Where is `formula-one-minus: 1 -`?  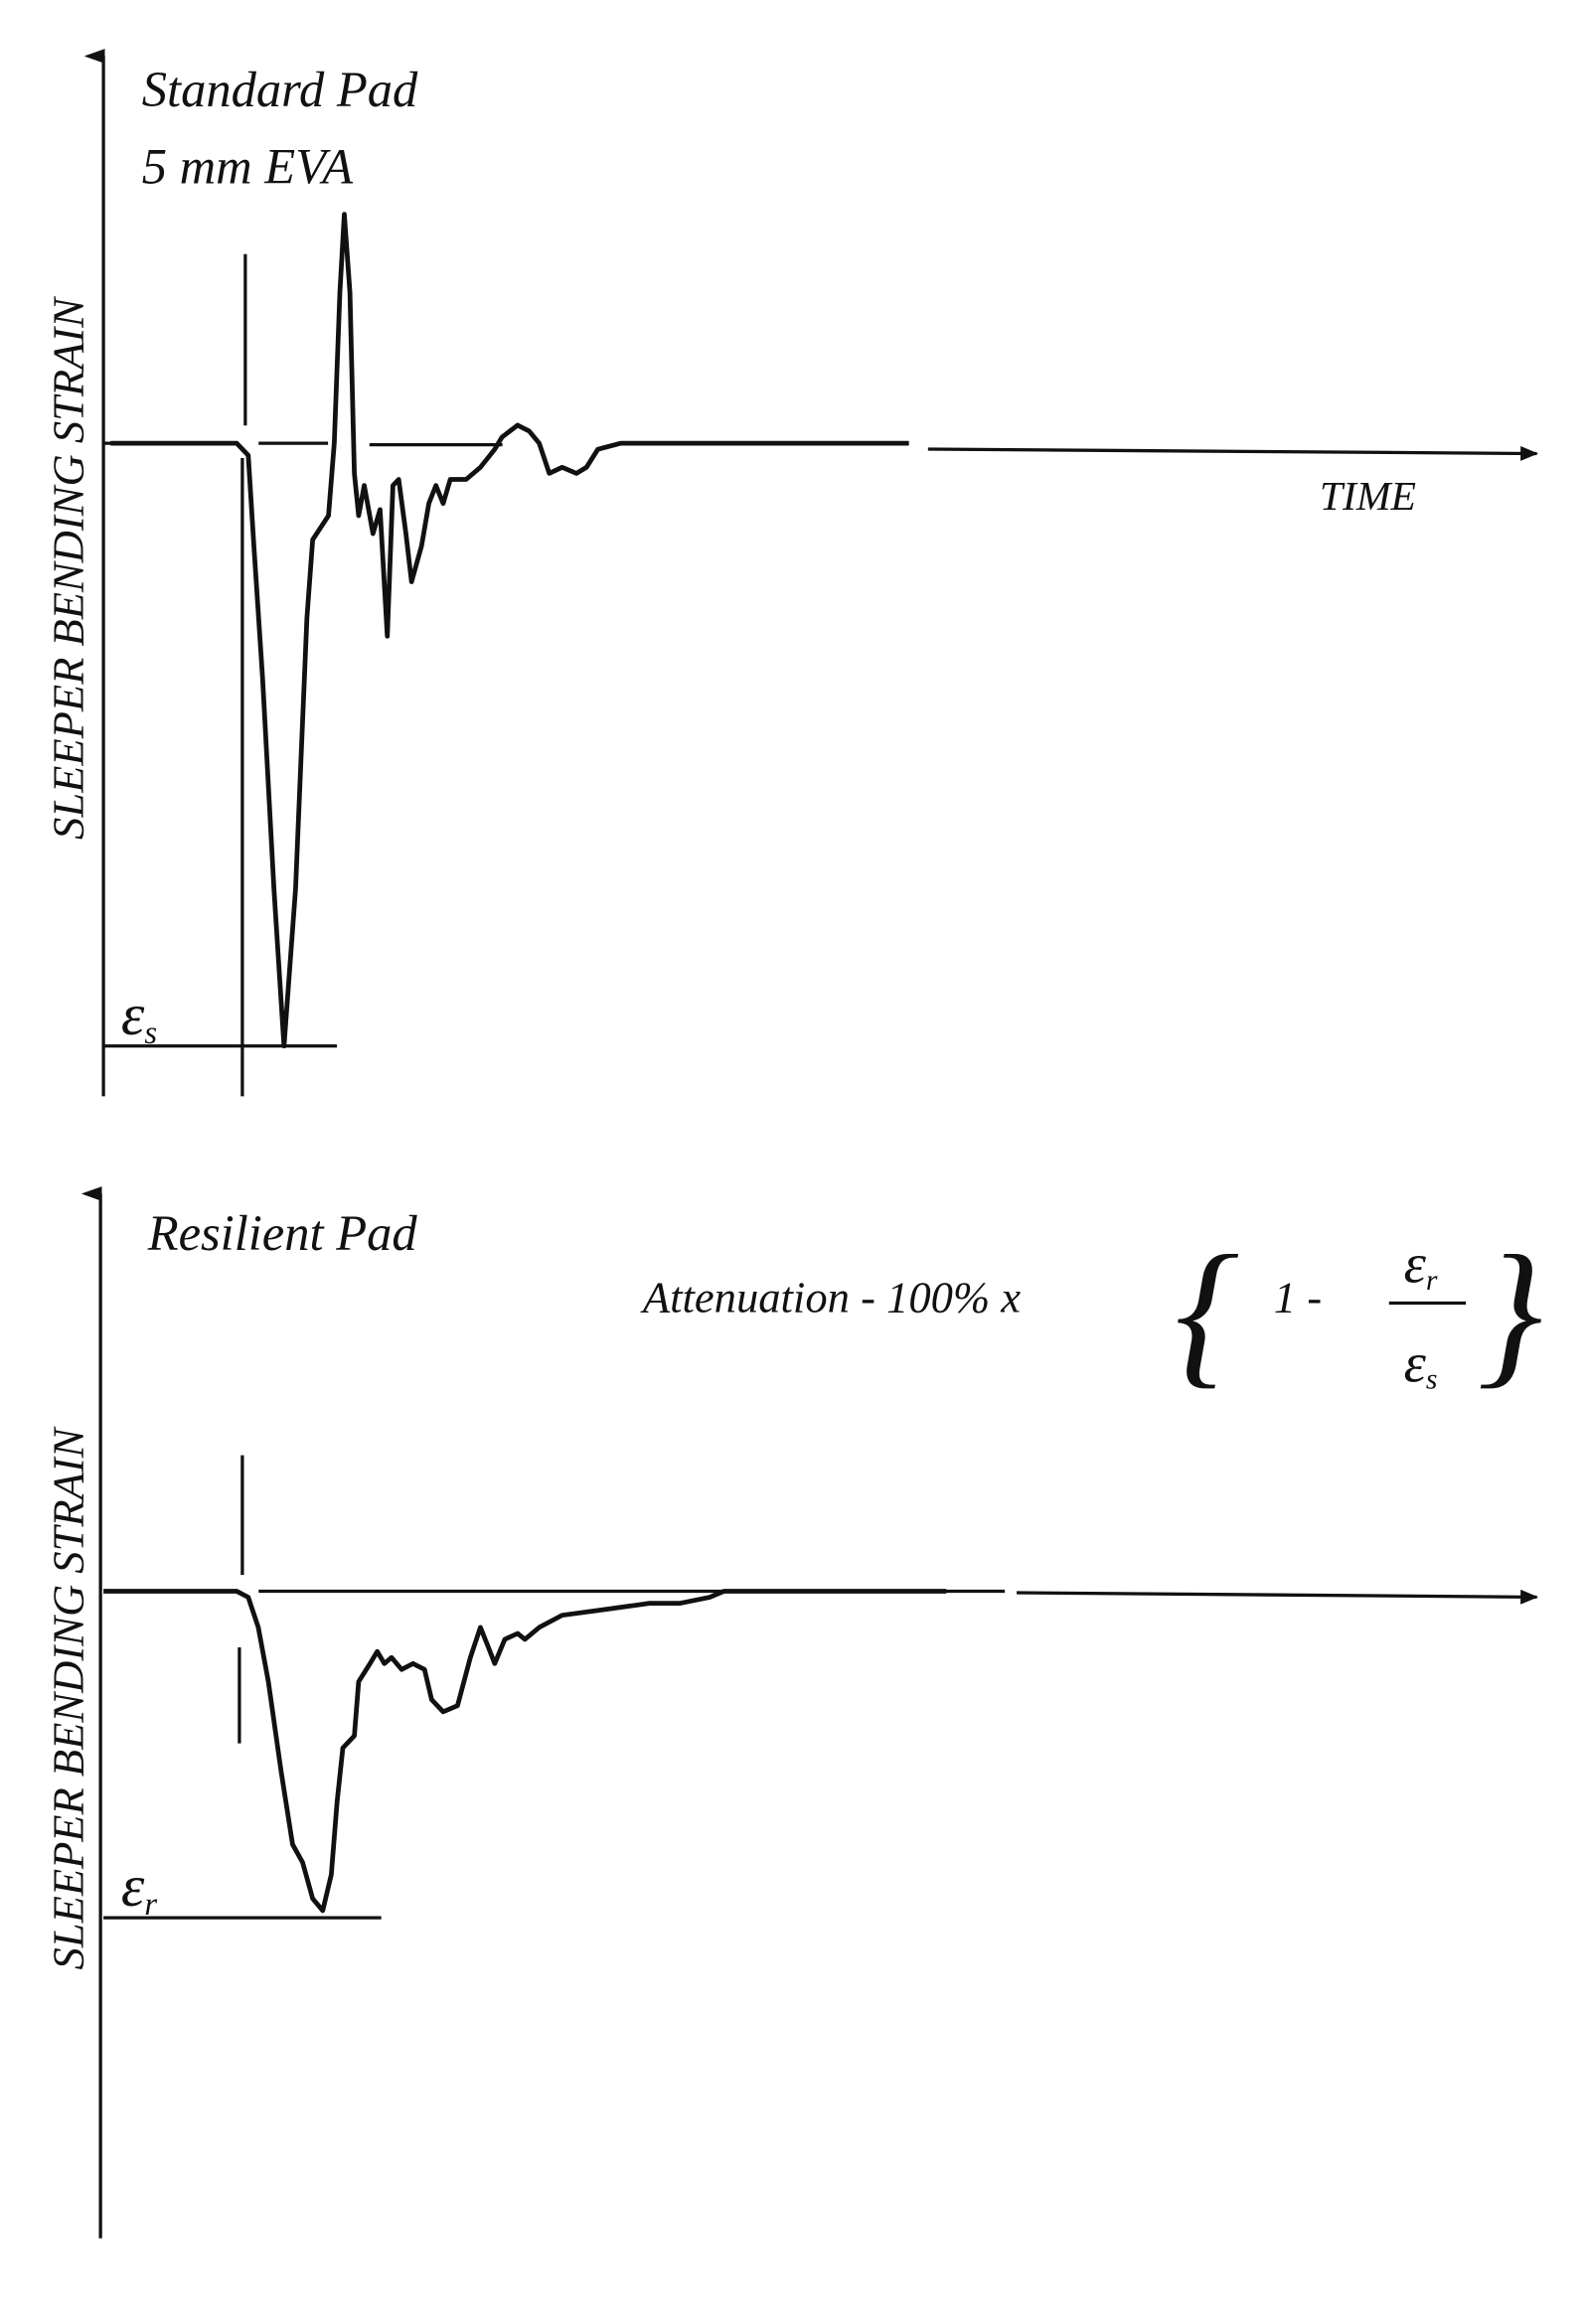
formula-one-minus: 1 - is located at coordinates (1298, 1296).